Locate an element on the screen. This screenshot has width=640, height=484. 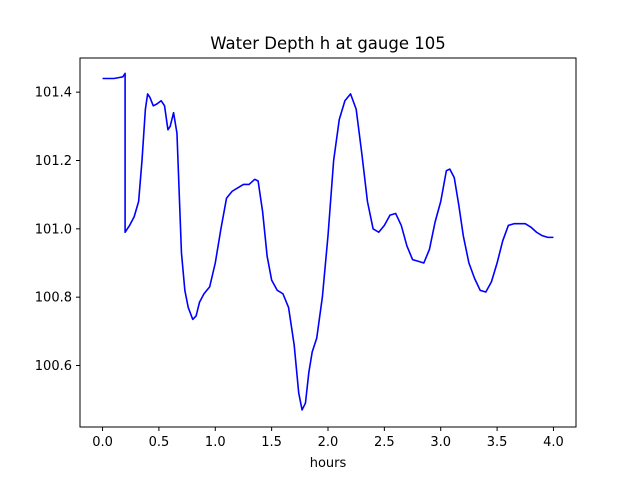
x-axis: 0.0 0.5 1.0 1.5 2.0 2.5 3.0 3.5 4.0 is located at coordinates (328, 438).